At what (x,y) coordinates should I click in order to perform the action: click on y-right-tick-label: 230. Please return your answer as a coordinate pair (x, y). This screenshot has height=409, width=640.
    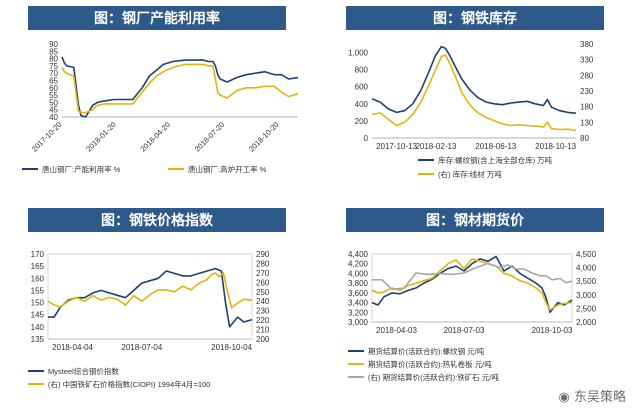
    Looking at the image, I should click on (587, 91).